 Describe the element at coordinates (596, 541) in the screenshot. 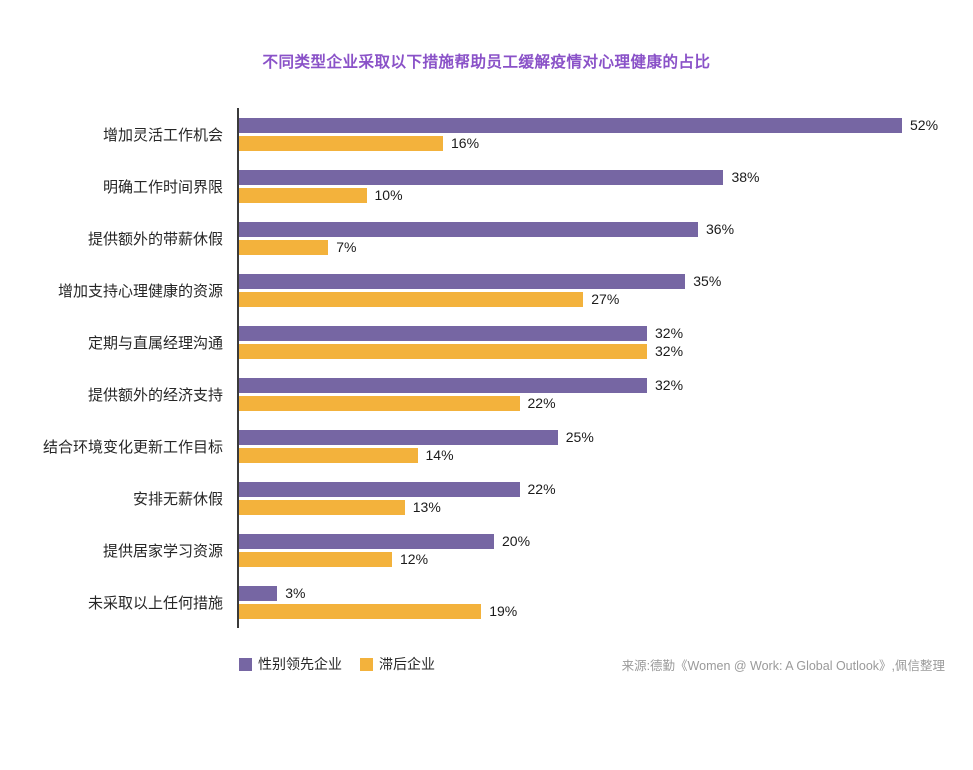

I see `bar-line: 20%` at that location.